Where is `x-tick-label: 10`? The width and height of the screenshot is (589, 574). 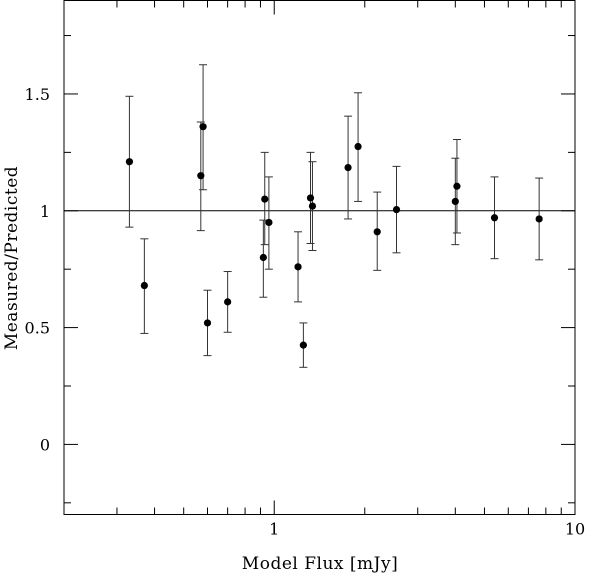 x-tick-label: 10 is located at coordinates (575, 529).